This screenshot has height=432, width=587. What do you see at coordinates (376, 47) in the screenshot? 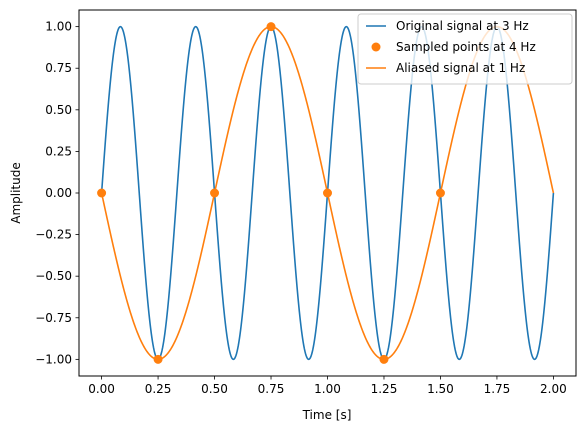
I see `legend-swatch` at bounding box center [376, 47].